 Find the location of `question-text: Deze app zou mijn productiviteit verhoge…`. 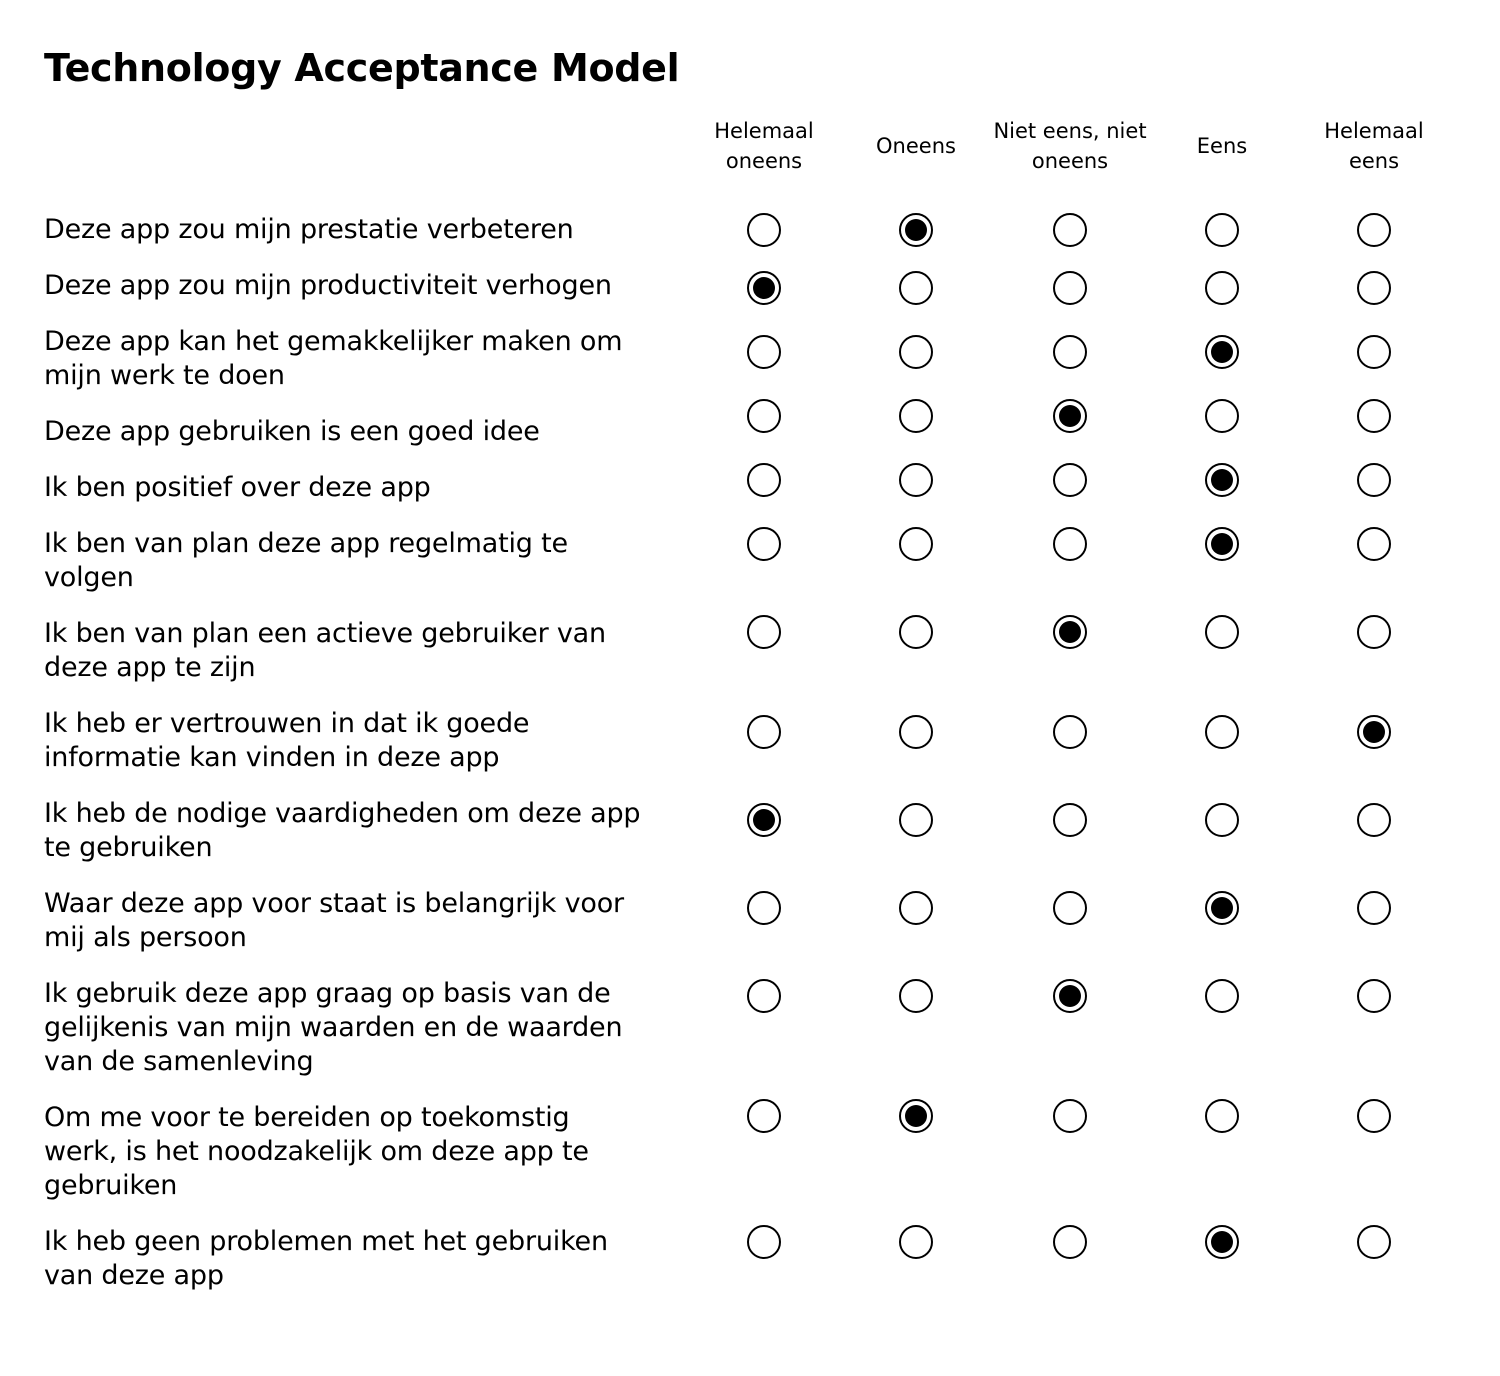

question-text: Deze app zou mijn productiviteit verhoge… is located at coordinates (328, 285).